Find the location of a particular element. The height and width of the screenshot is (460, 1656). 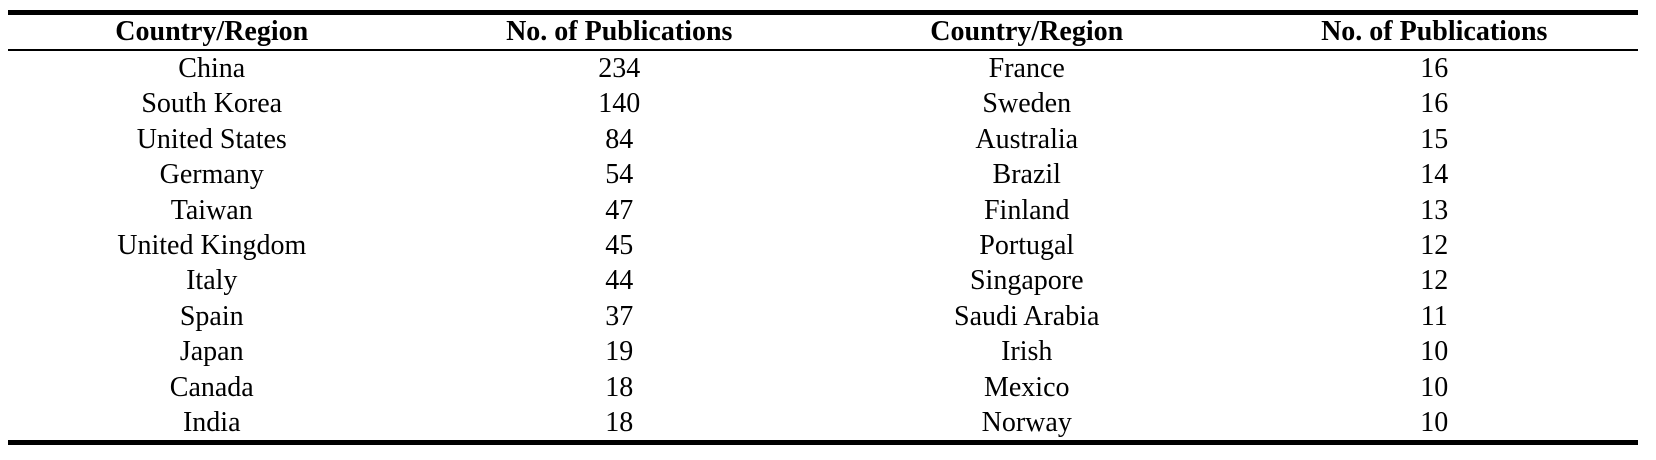

publications-cell: 140 is located at coordinates (619, 104).